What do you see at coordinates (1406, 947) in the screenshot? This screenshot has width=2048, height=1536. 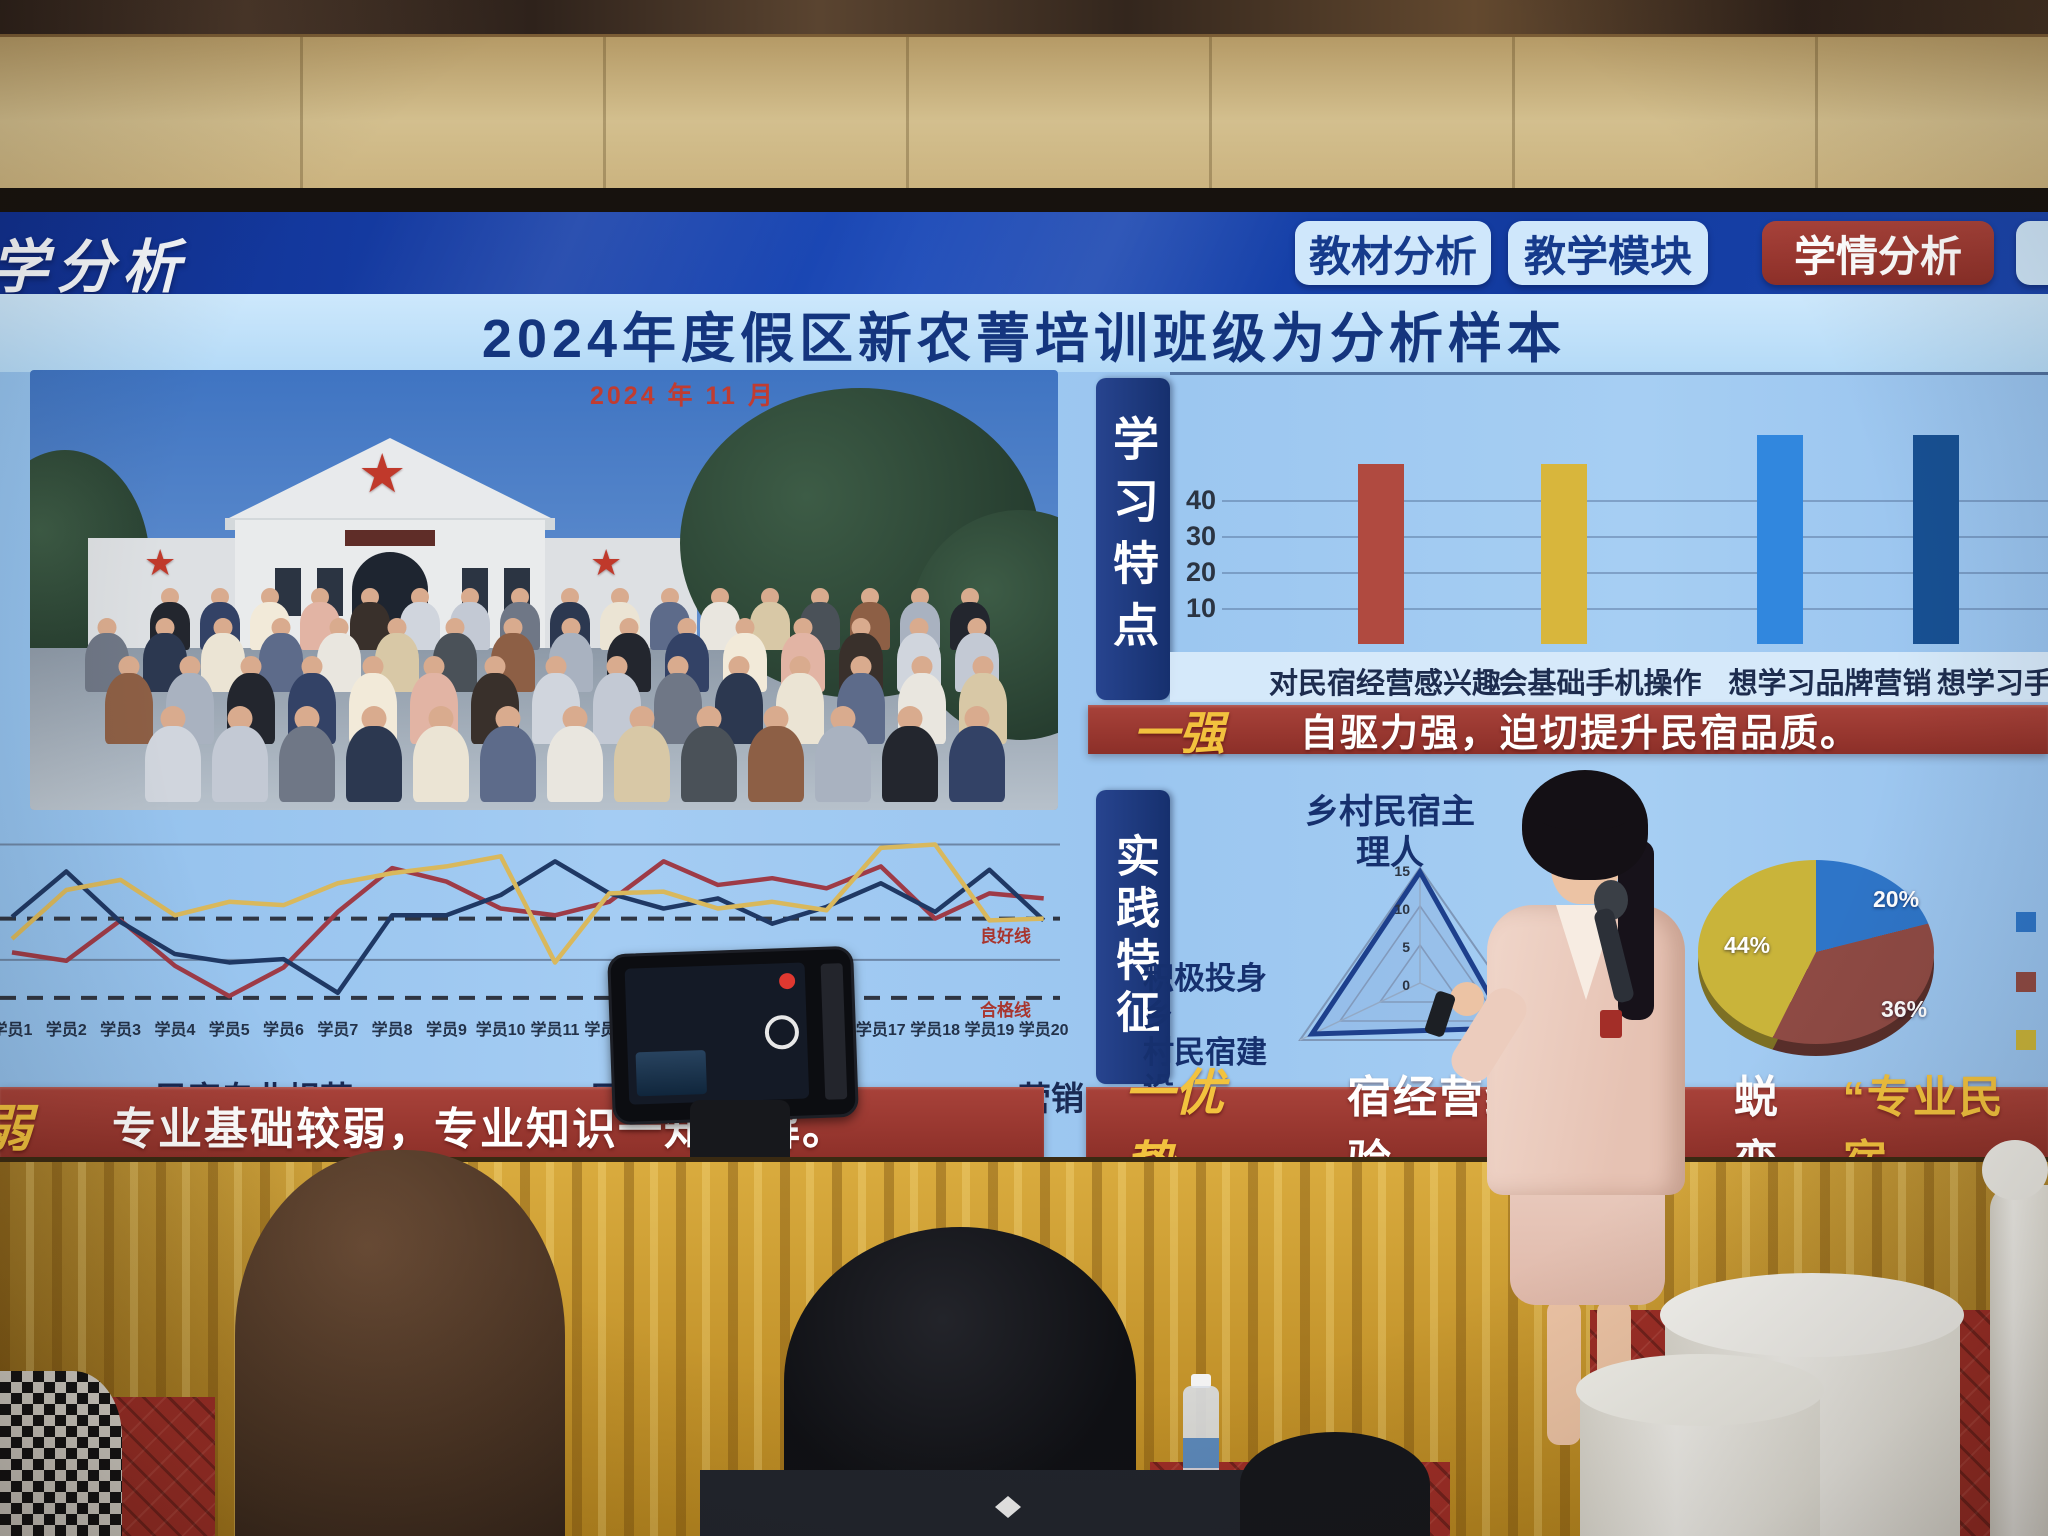 I see `svg-text: 5` at bounding box center [1406, 947].